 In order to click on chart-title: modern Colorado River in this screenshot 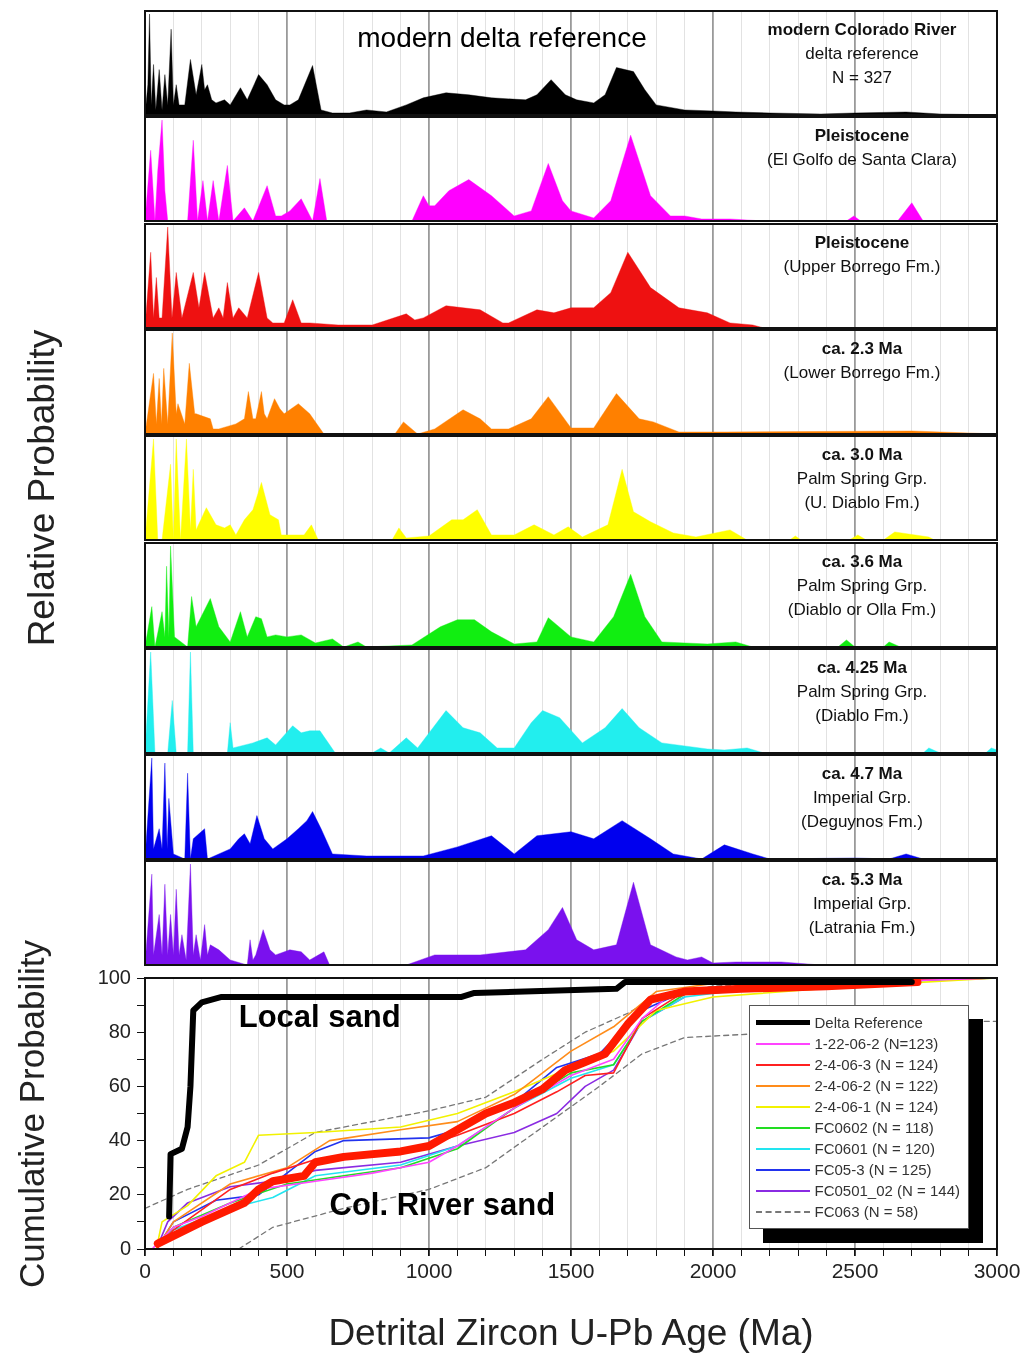, I will do `click(862, 29)`.